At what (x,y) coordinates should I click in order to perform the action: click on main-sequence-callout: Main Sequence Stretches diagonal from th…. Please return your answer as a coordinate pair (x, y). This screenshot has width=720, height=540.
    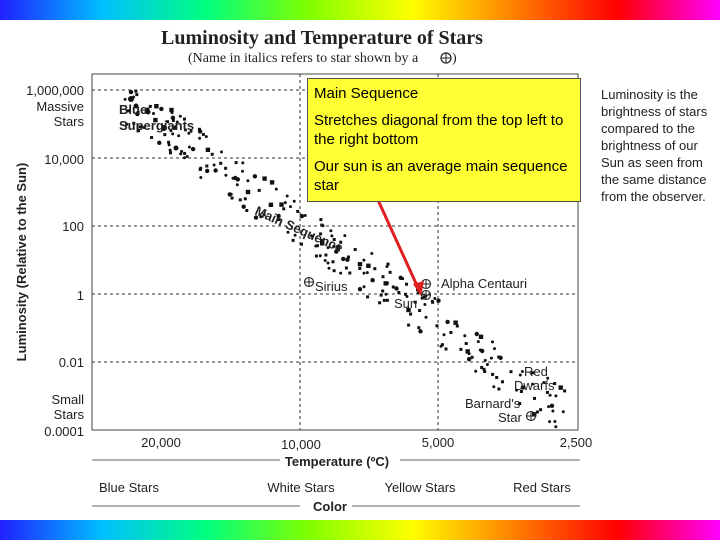
    Looking at the image, I should click on (444, 140).